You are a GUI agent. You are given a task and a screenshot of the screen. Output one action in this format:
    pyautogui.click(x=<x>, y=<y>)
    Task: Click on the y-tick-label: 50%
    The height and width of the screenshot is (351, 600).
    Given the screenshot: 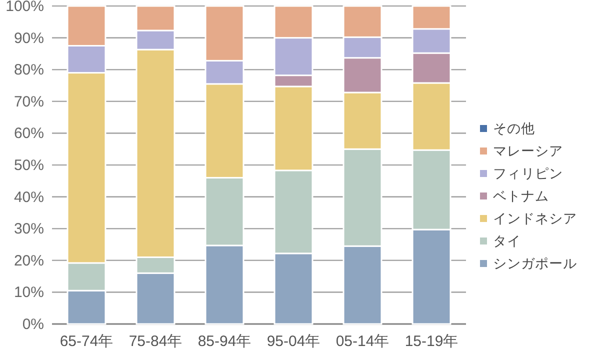 What is the action you would take?
    pyautogui.click(x=29, y=165)
    